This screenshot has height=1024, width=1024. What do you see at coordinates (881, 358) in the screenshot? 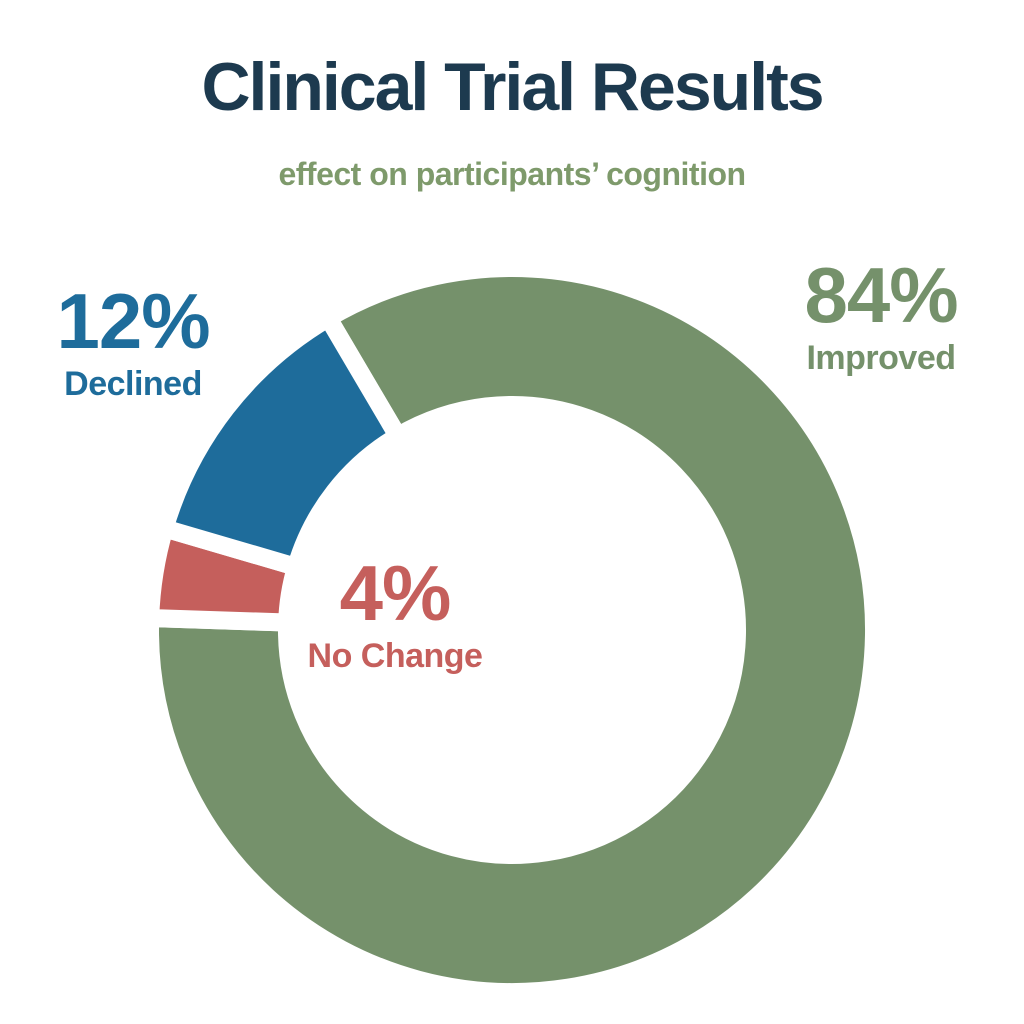
I see `improved-category: Improved` at bounding box center [881, 358].